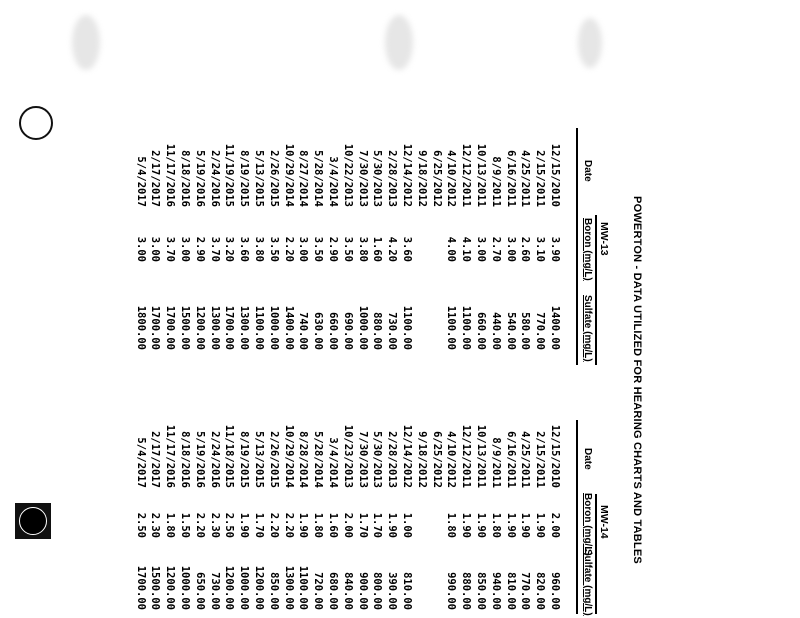 The height and width of the screenshot is (618, 800). Describe the element at coordinates (259, 327) in the screenshot. I see `cell-sulfate: 1100.00` at that location.